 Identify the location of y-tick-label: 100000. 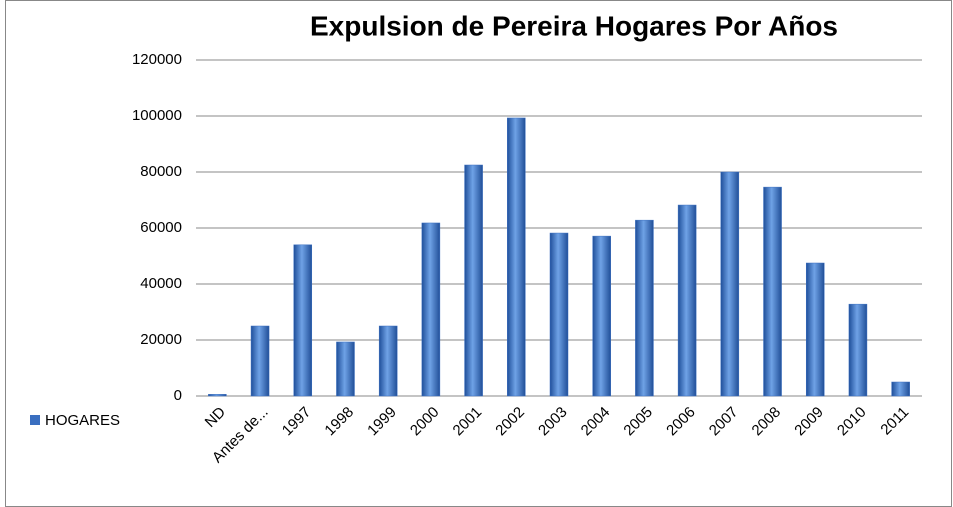
(157, 115).